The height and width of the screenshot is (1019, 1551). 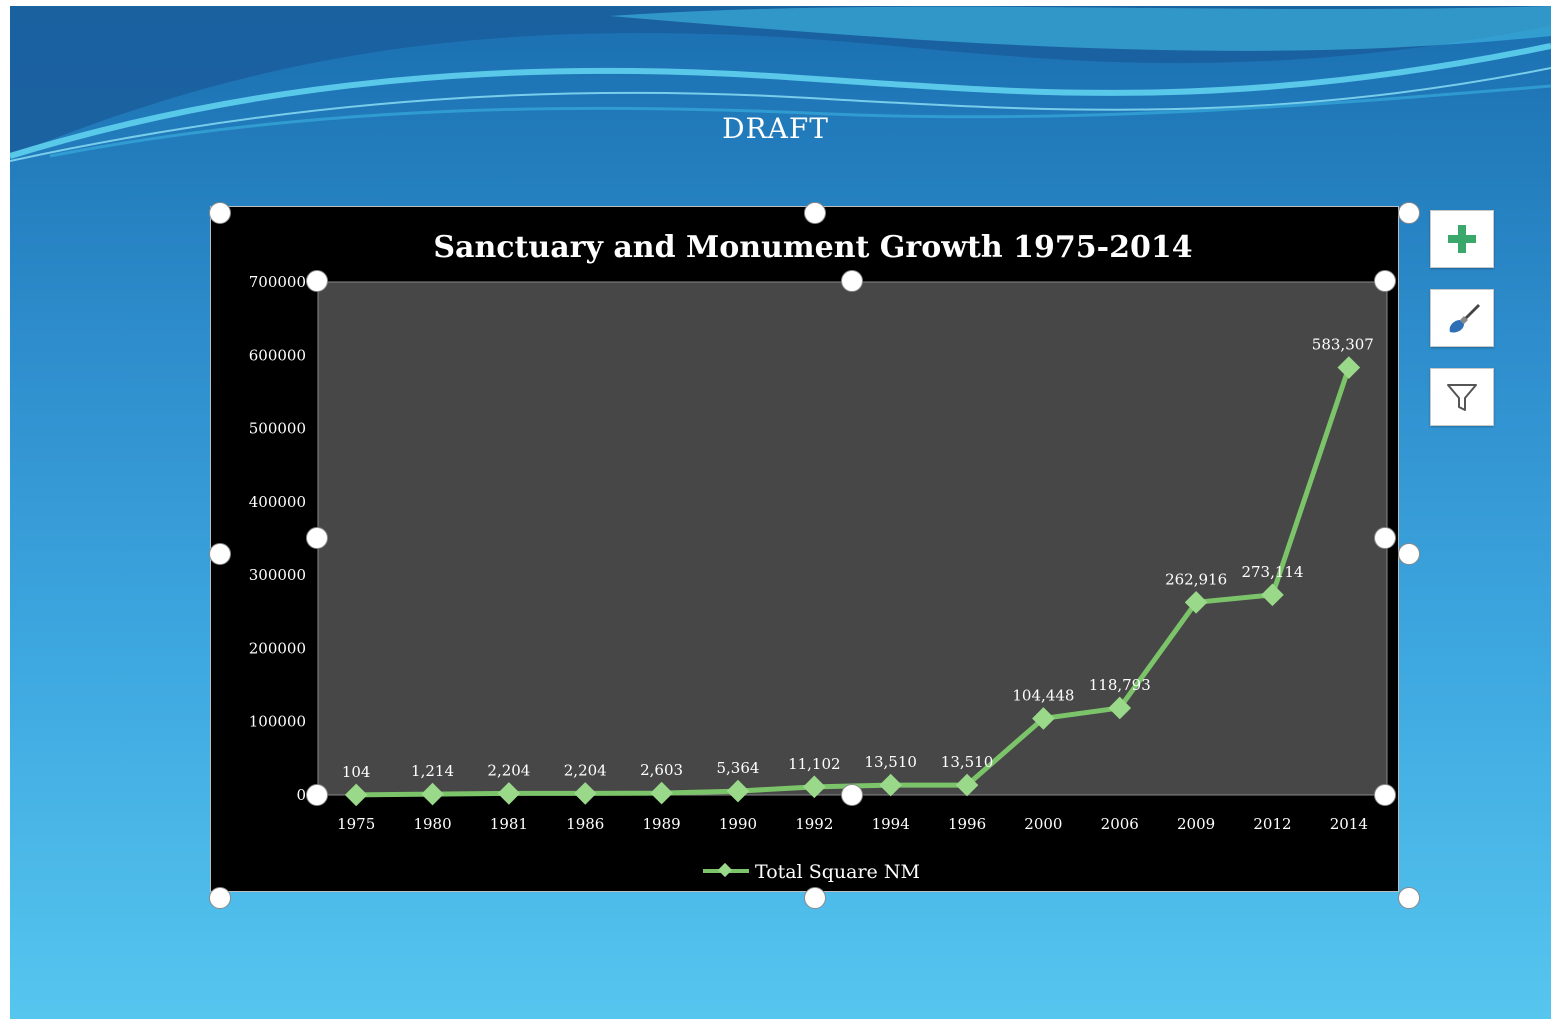 What do you see at coordinates (277, 355) in the screenshot?
I see `y-tick-label: 600000` at bounding box center [277, 355].